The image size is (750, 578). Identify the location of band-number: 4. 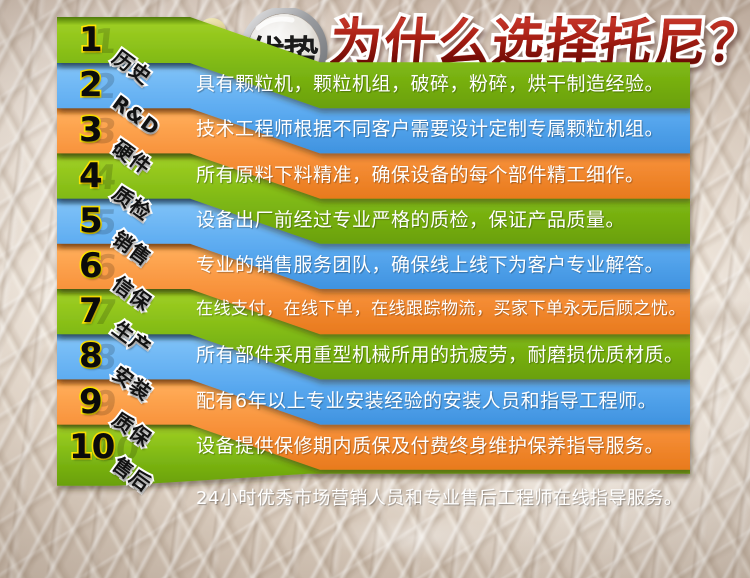
(90, 175).